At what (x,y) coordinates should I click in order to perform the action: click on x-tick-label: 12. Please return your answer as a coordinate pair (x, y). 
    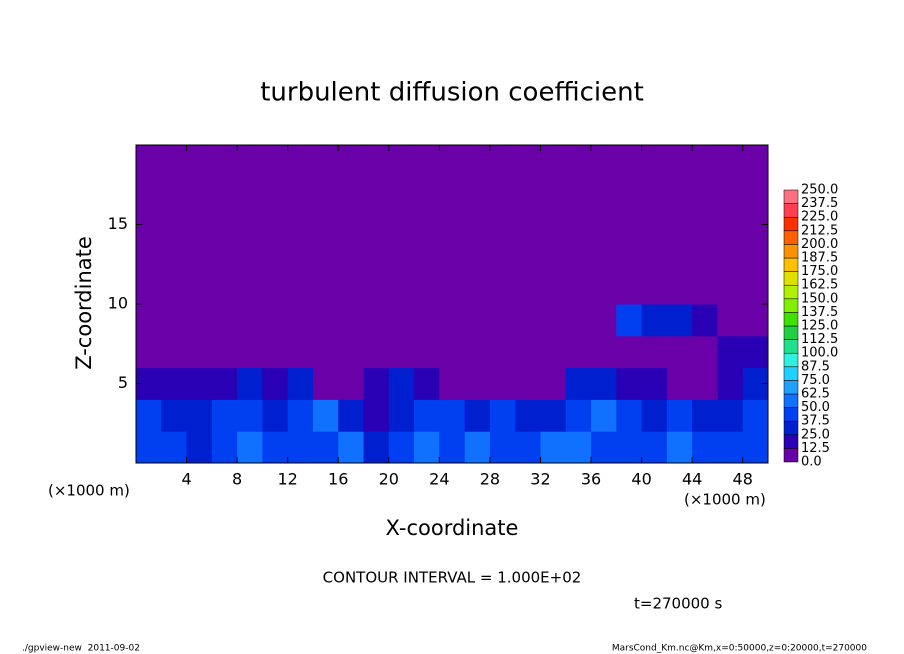
    Looking at the image, I should click on (288, 479).